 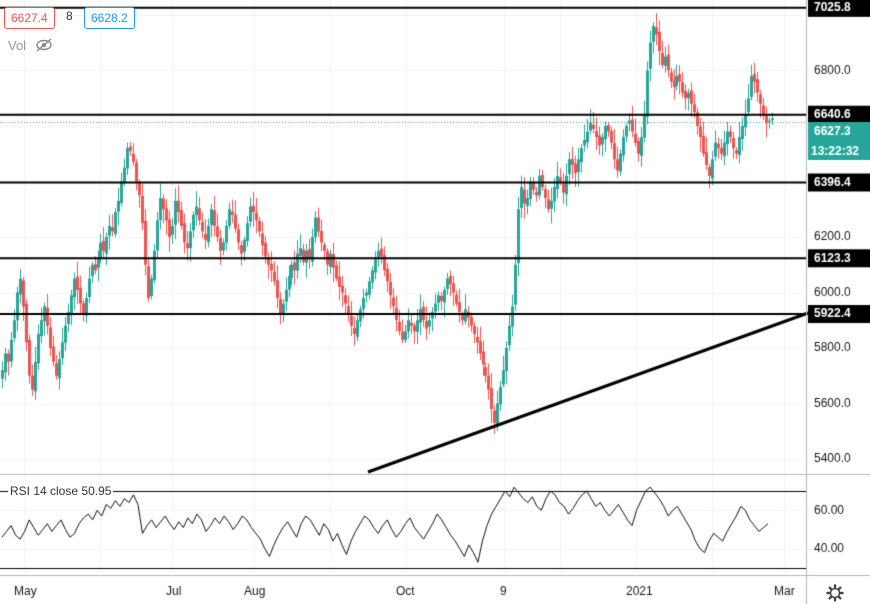 What do you see at coordinates (44, 45) in the screenshot?
I see `eye-crossed-icon` at bounding box center [44, 45].